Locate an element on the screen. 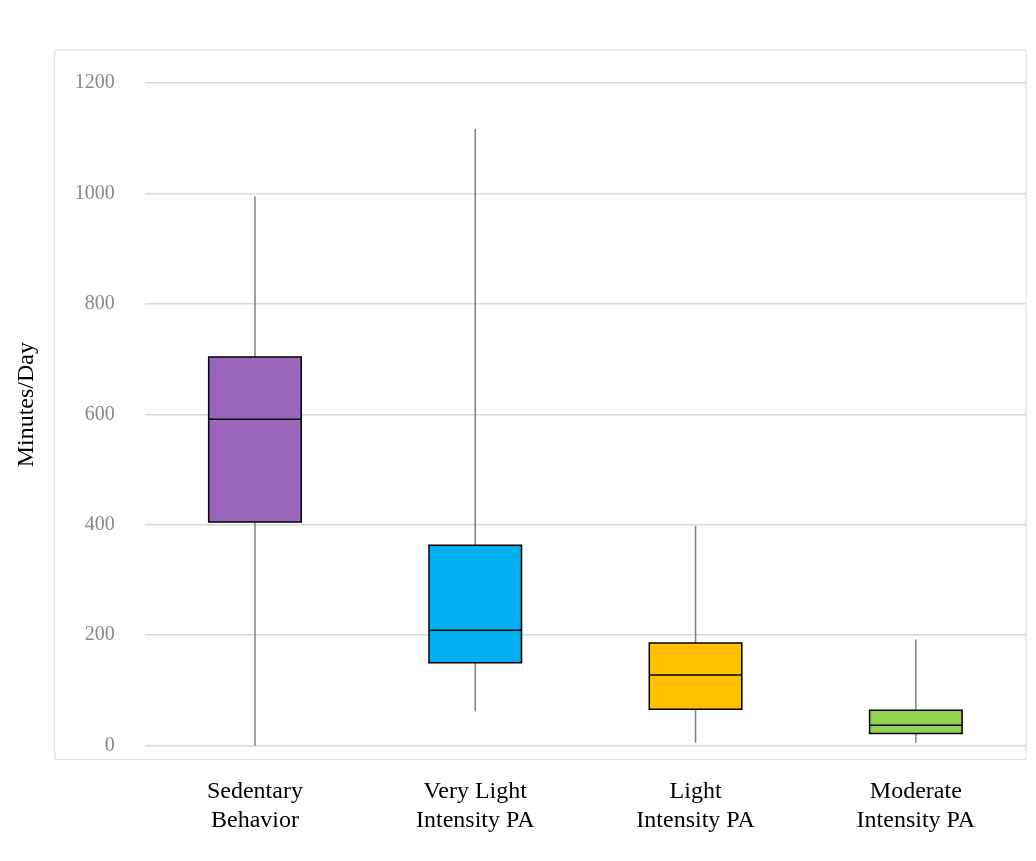 This screenshot has width=1036, height=861. y-tick-label: 1000 is located at coordinates (94, 191).